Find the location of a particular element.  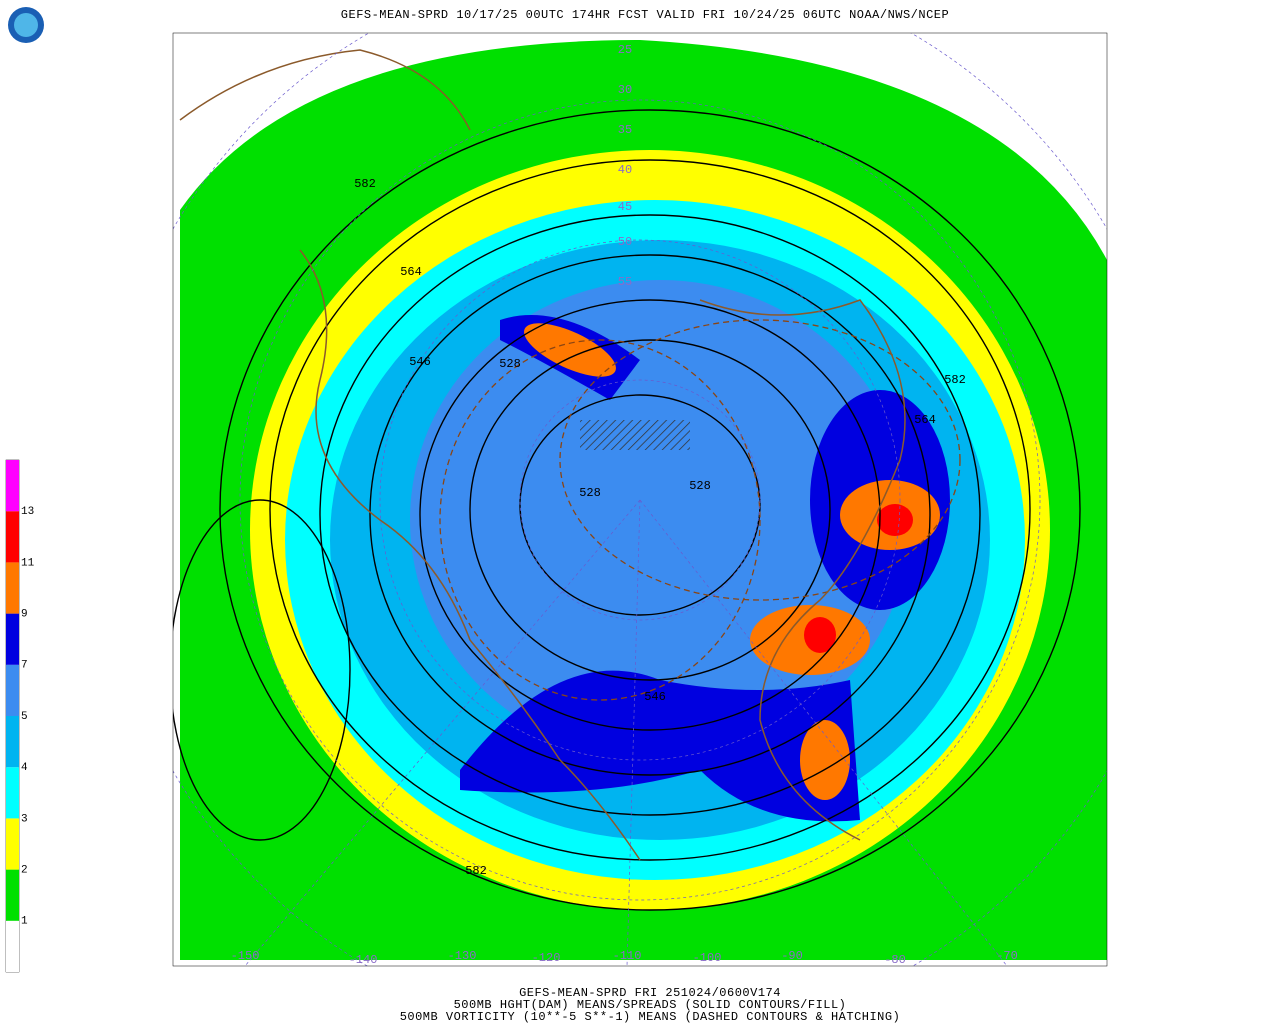

hatching is located at coordinates (635, 435).